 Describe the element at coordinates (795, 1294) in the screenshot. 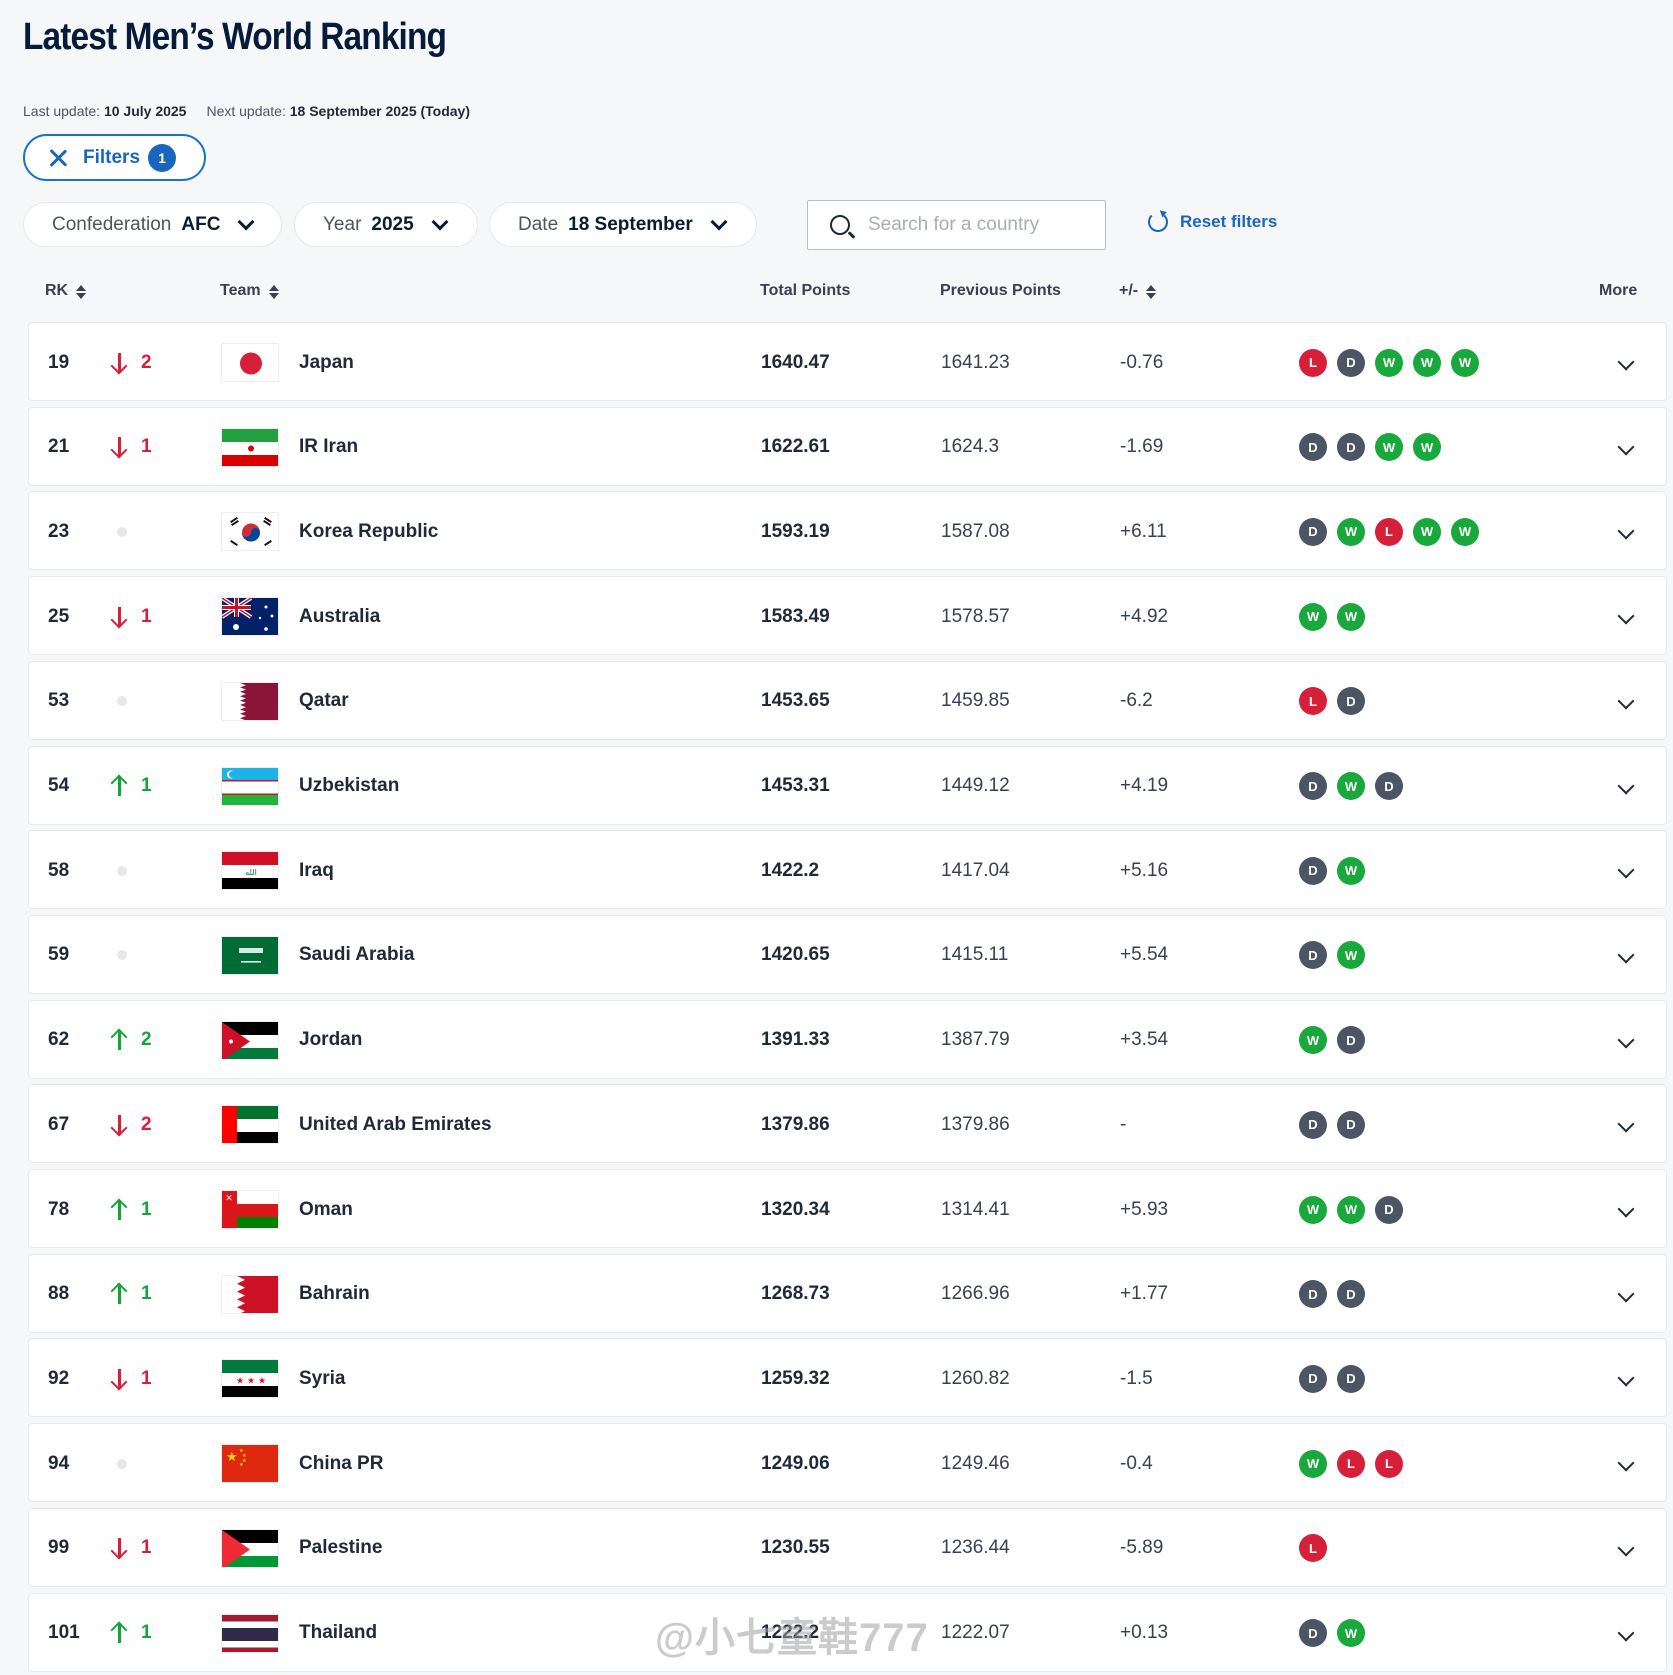

I see `total-points: 1268.73` at that location.